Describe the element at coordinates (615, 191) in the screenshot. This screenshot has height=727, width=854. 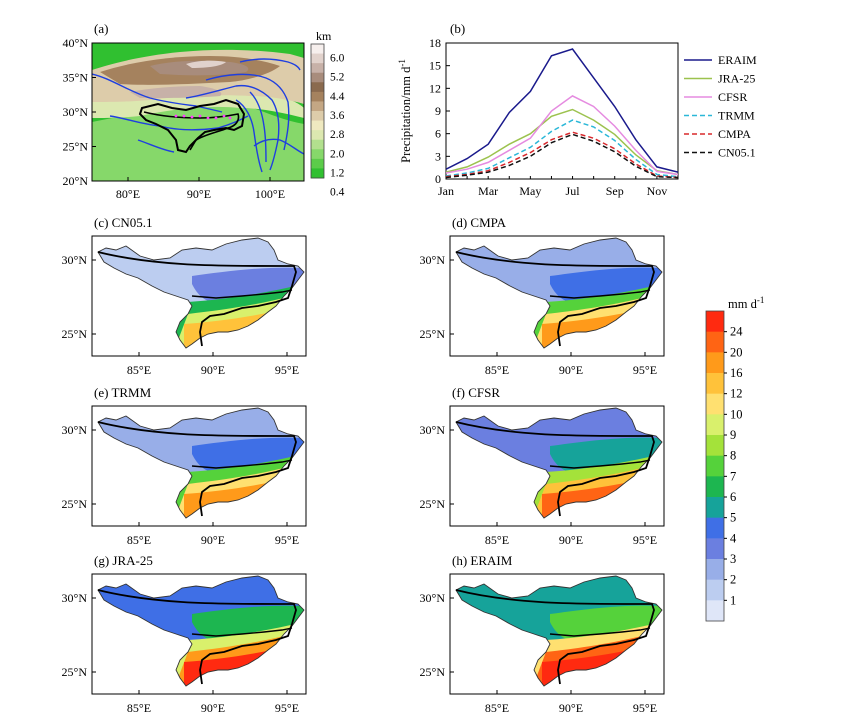
I see `x-tick-label: Sep` at that location.